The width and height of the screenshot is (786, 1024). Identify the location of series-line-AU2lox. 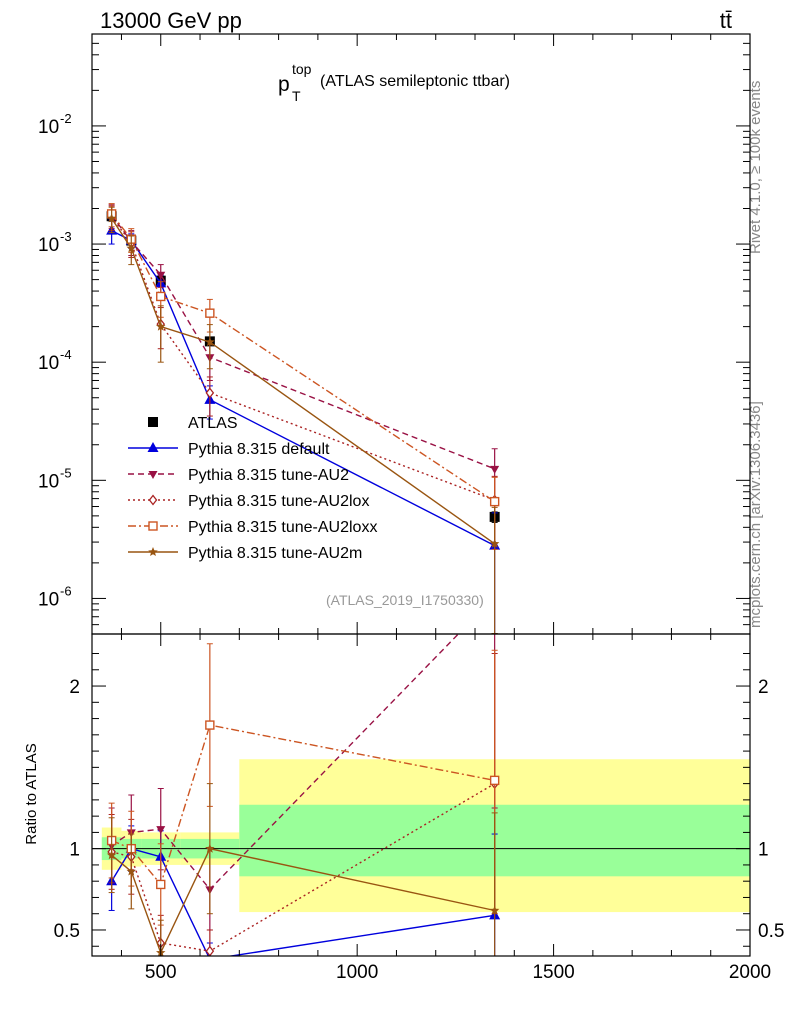
(303, 358).